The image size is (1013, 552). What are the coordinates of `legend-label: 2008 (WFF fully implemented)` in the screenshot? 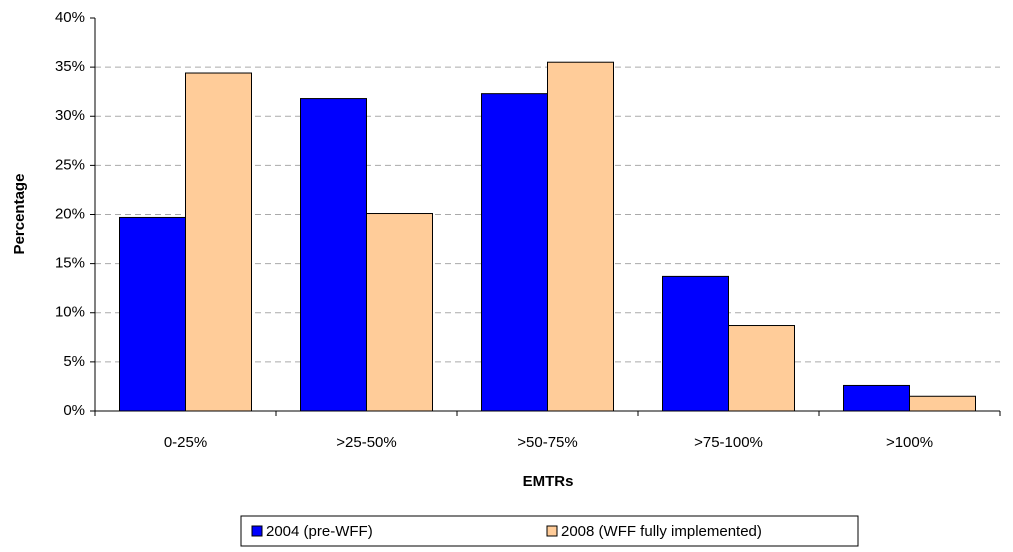 It's located at (661, 531).